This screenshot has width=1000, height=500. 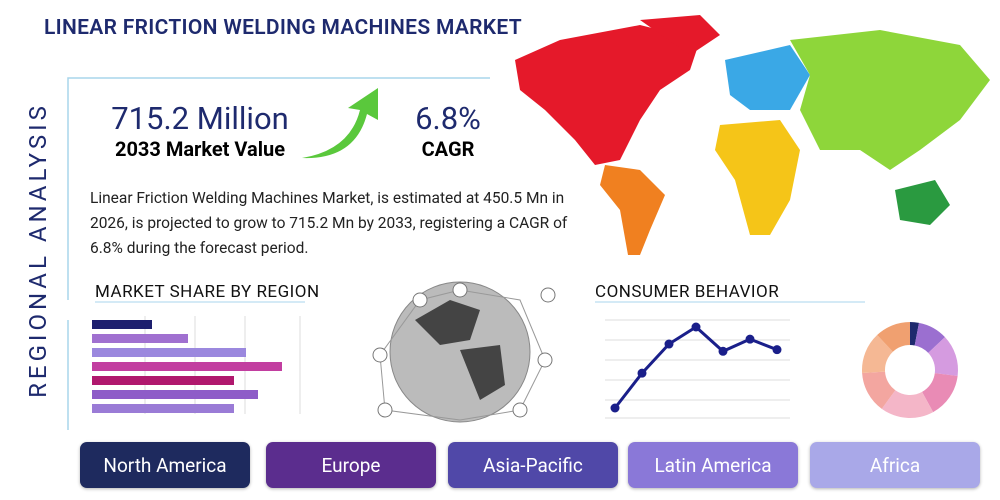 I want to click on consumer-line, so click(x=696, y=367).